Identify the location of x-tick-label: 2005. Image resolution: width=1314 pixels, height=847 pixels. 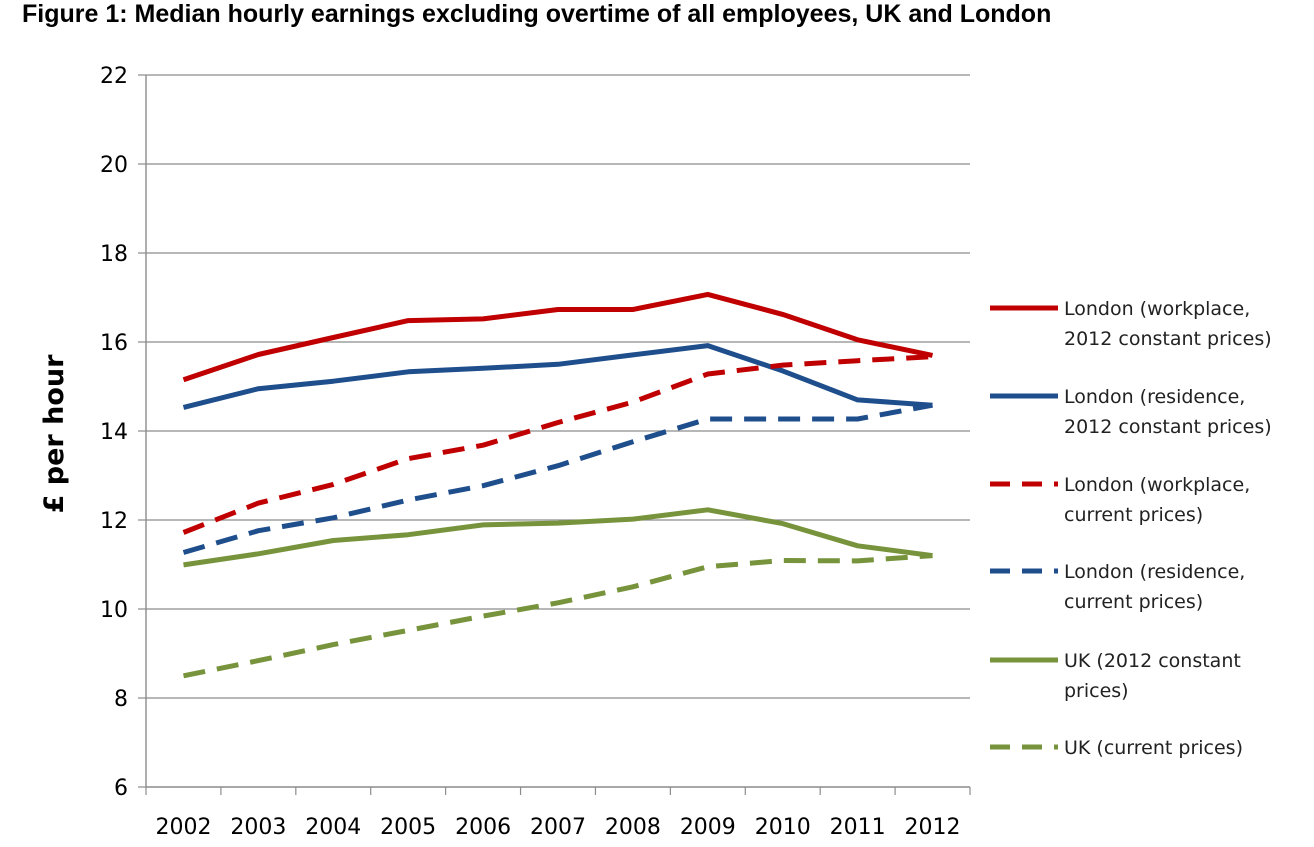
(408, 827).